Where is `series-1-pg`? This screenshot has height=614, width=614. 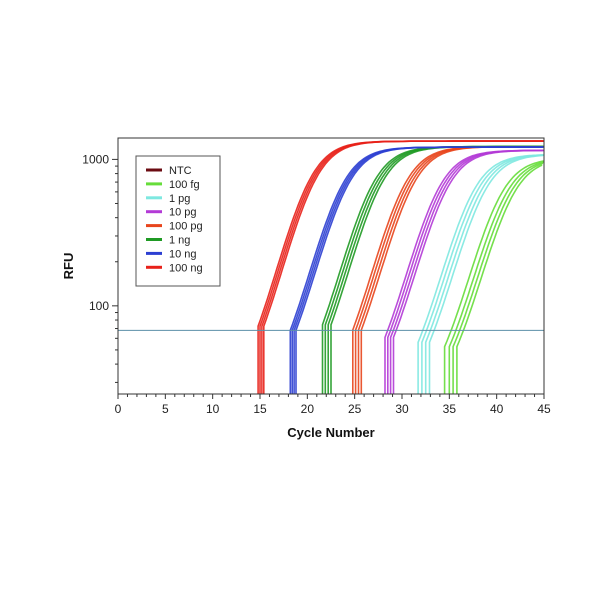 series-1-pg is located at coordinates (480, 274).